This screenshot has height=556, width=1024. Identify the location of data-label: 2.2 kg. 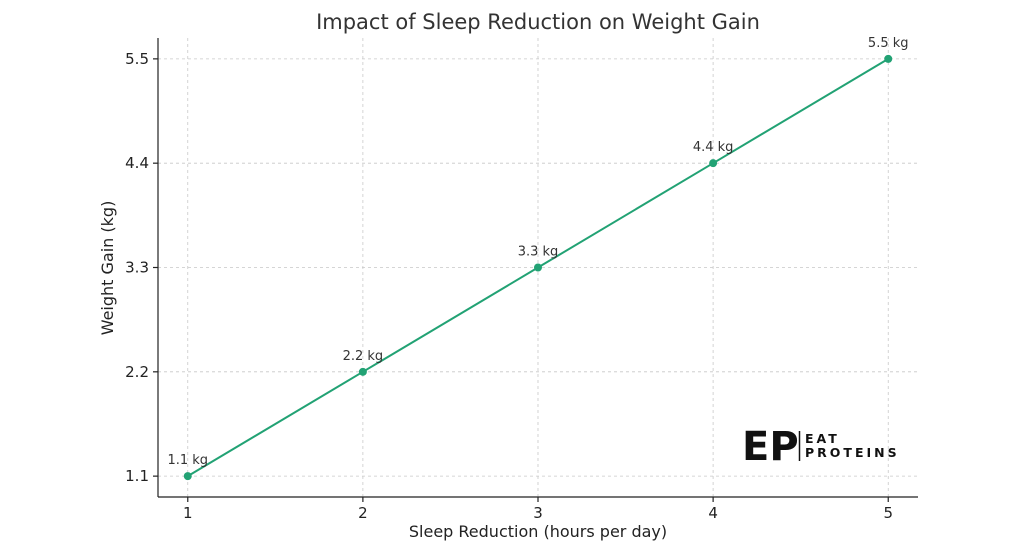
(363, 356).